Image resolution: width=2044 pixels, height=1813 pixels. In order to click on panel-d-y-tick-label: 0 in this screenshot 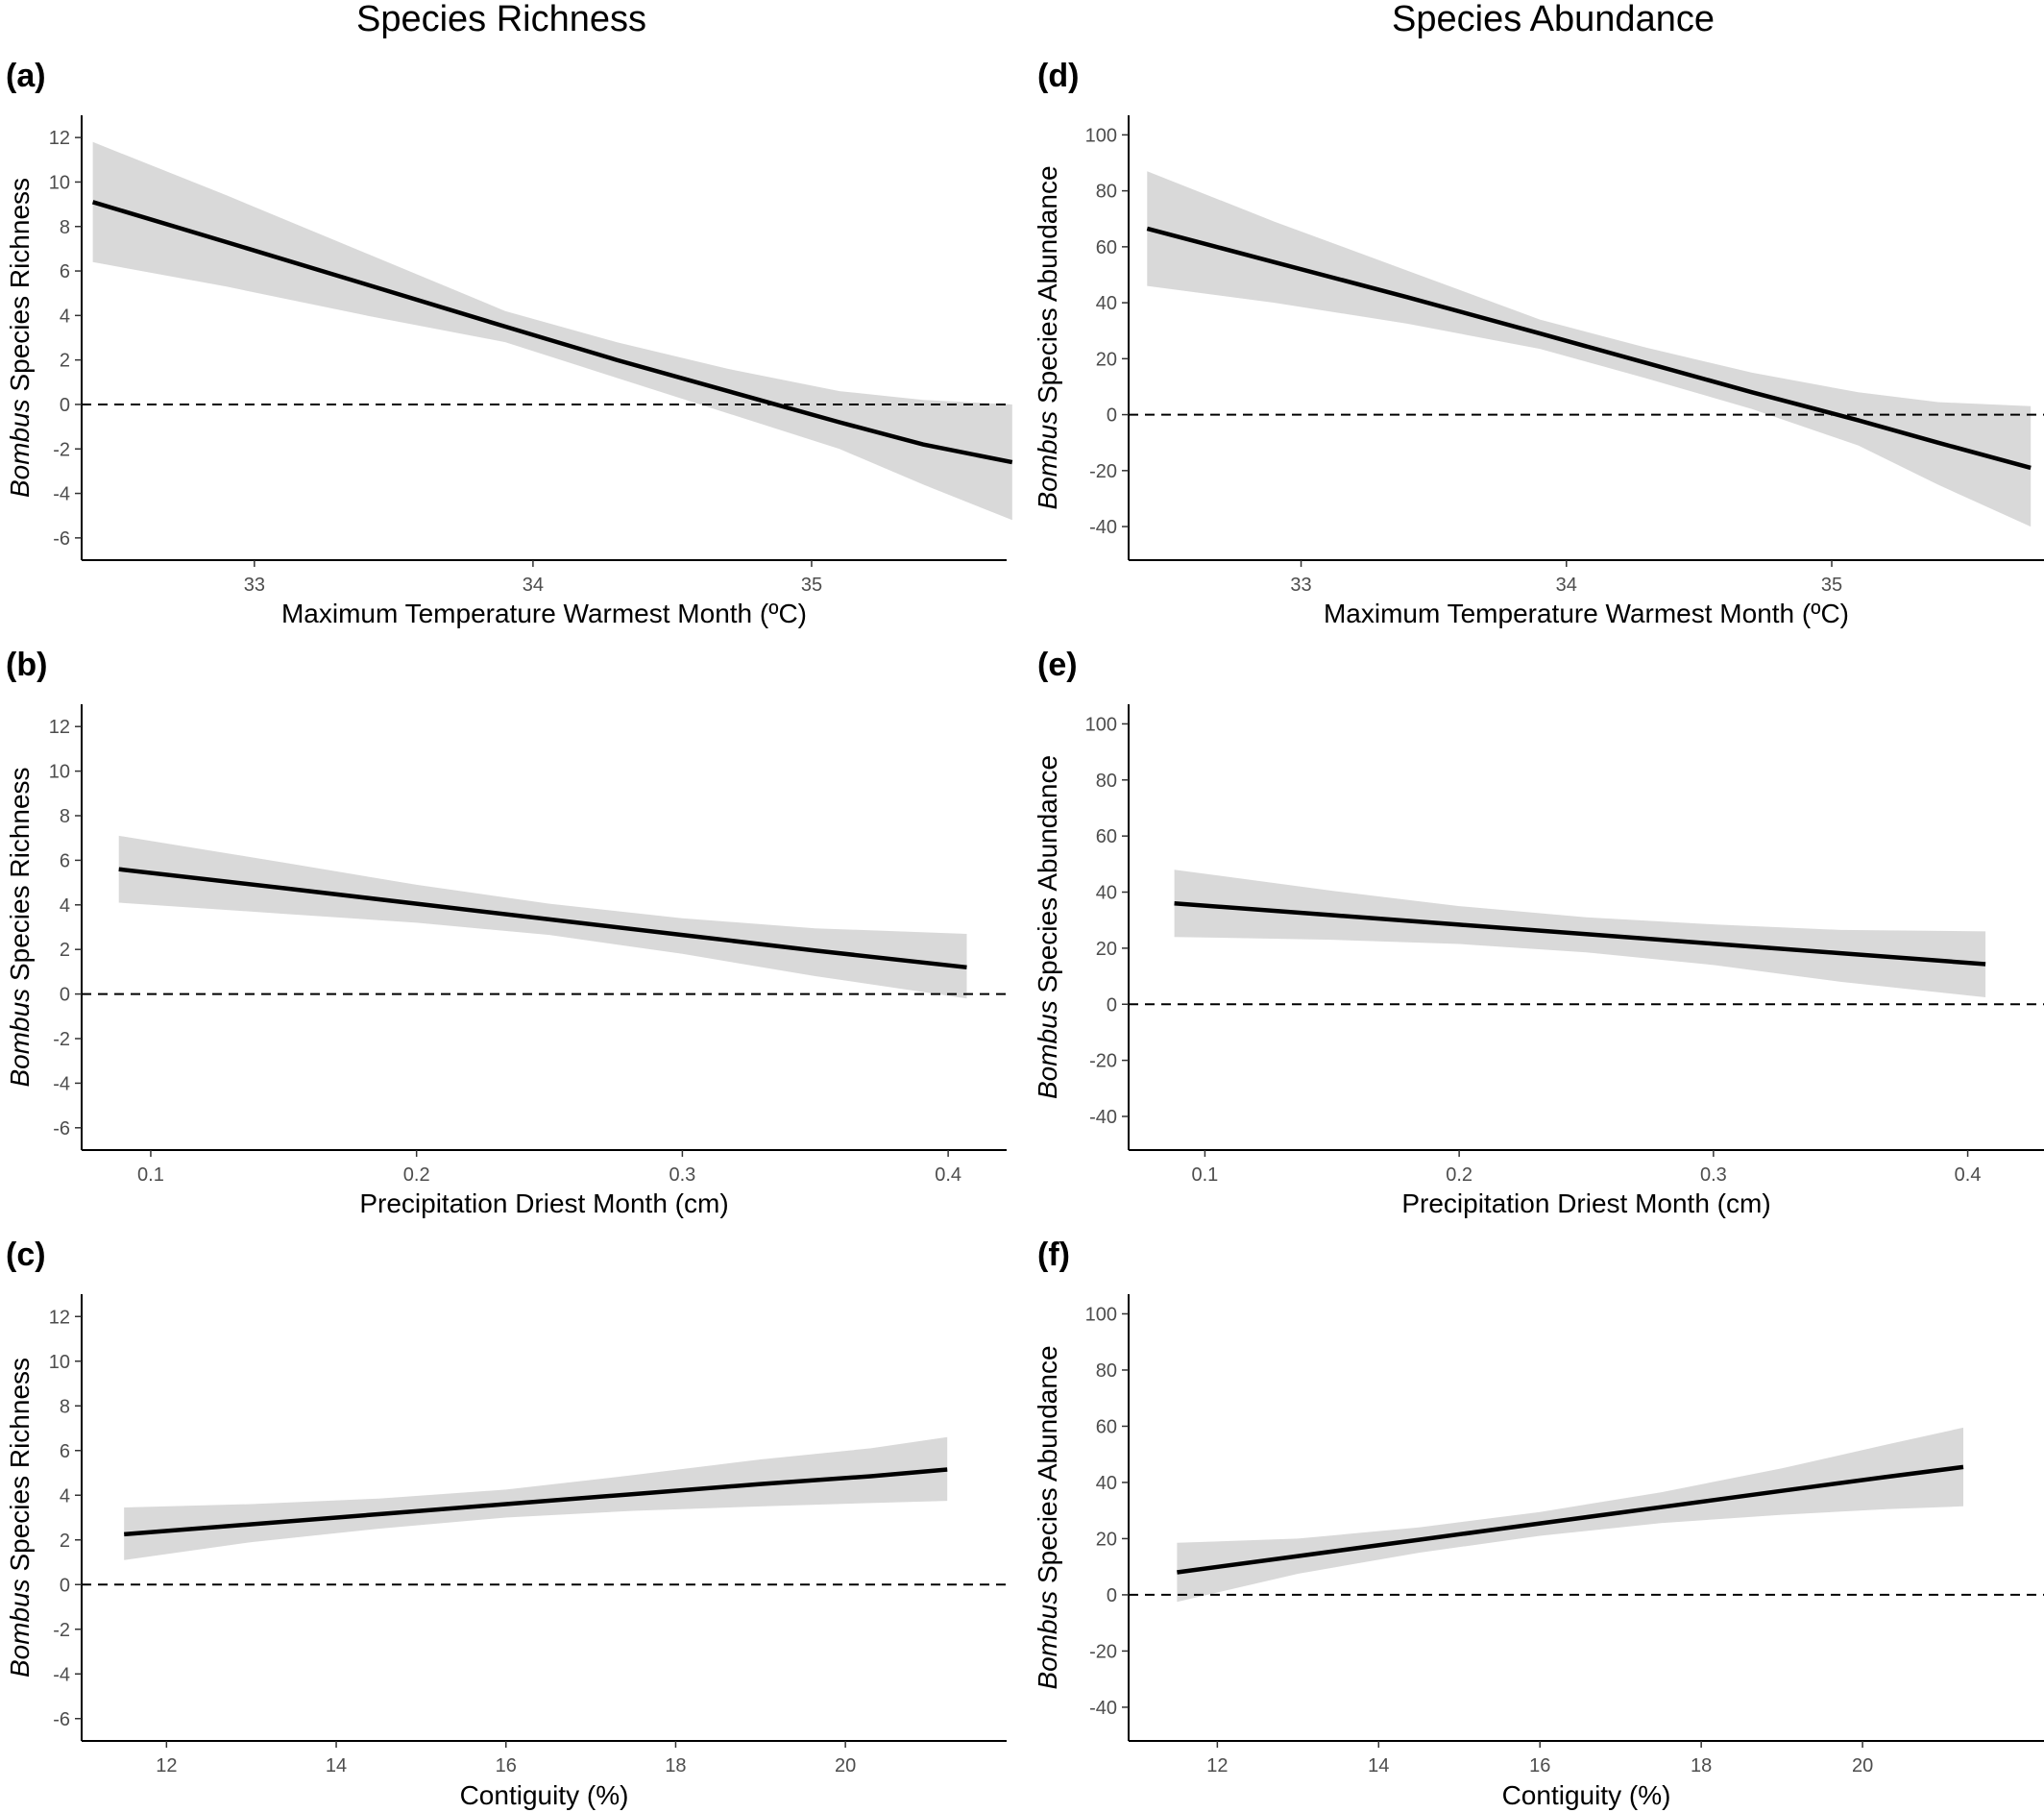, I will do `click(1112, 416)`.